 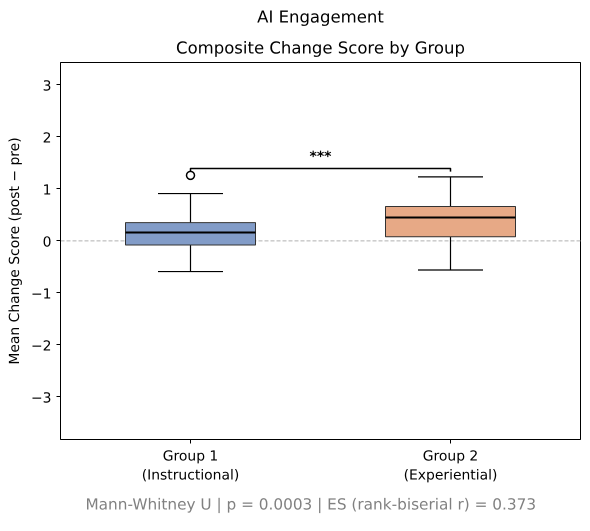 I want to click on y-tick-label: −2, so click(x=41, y=346).